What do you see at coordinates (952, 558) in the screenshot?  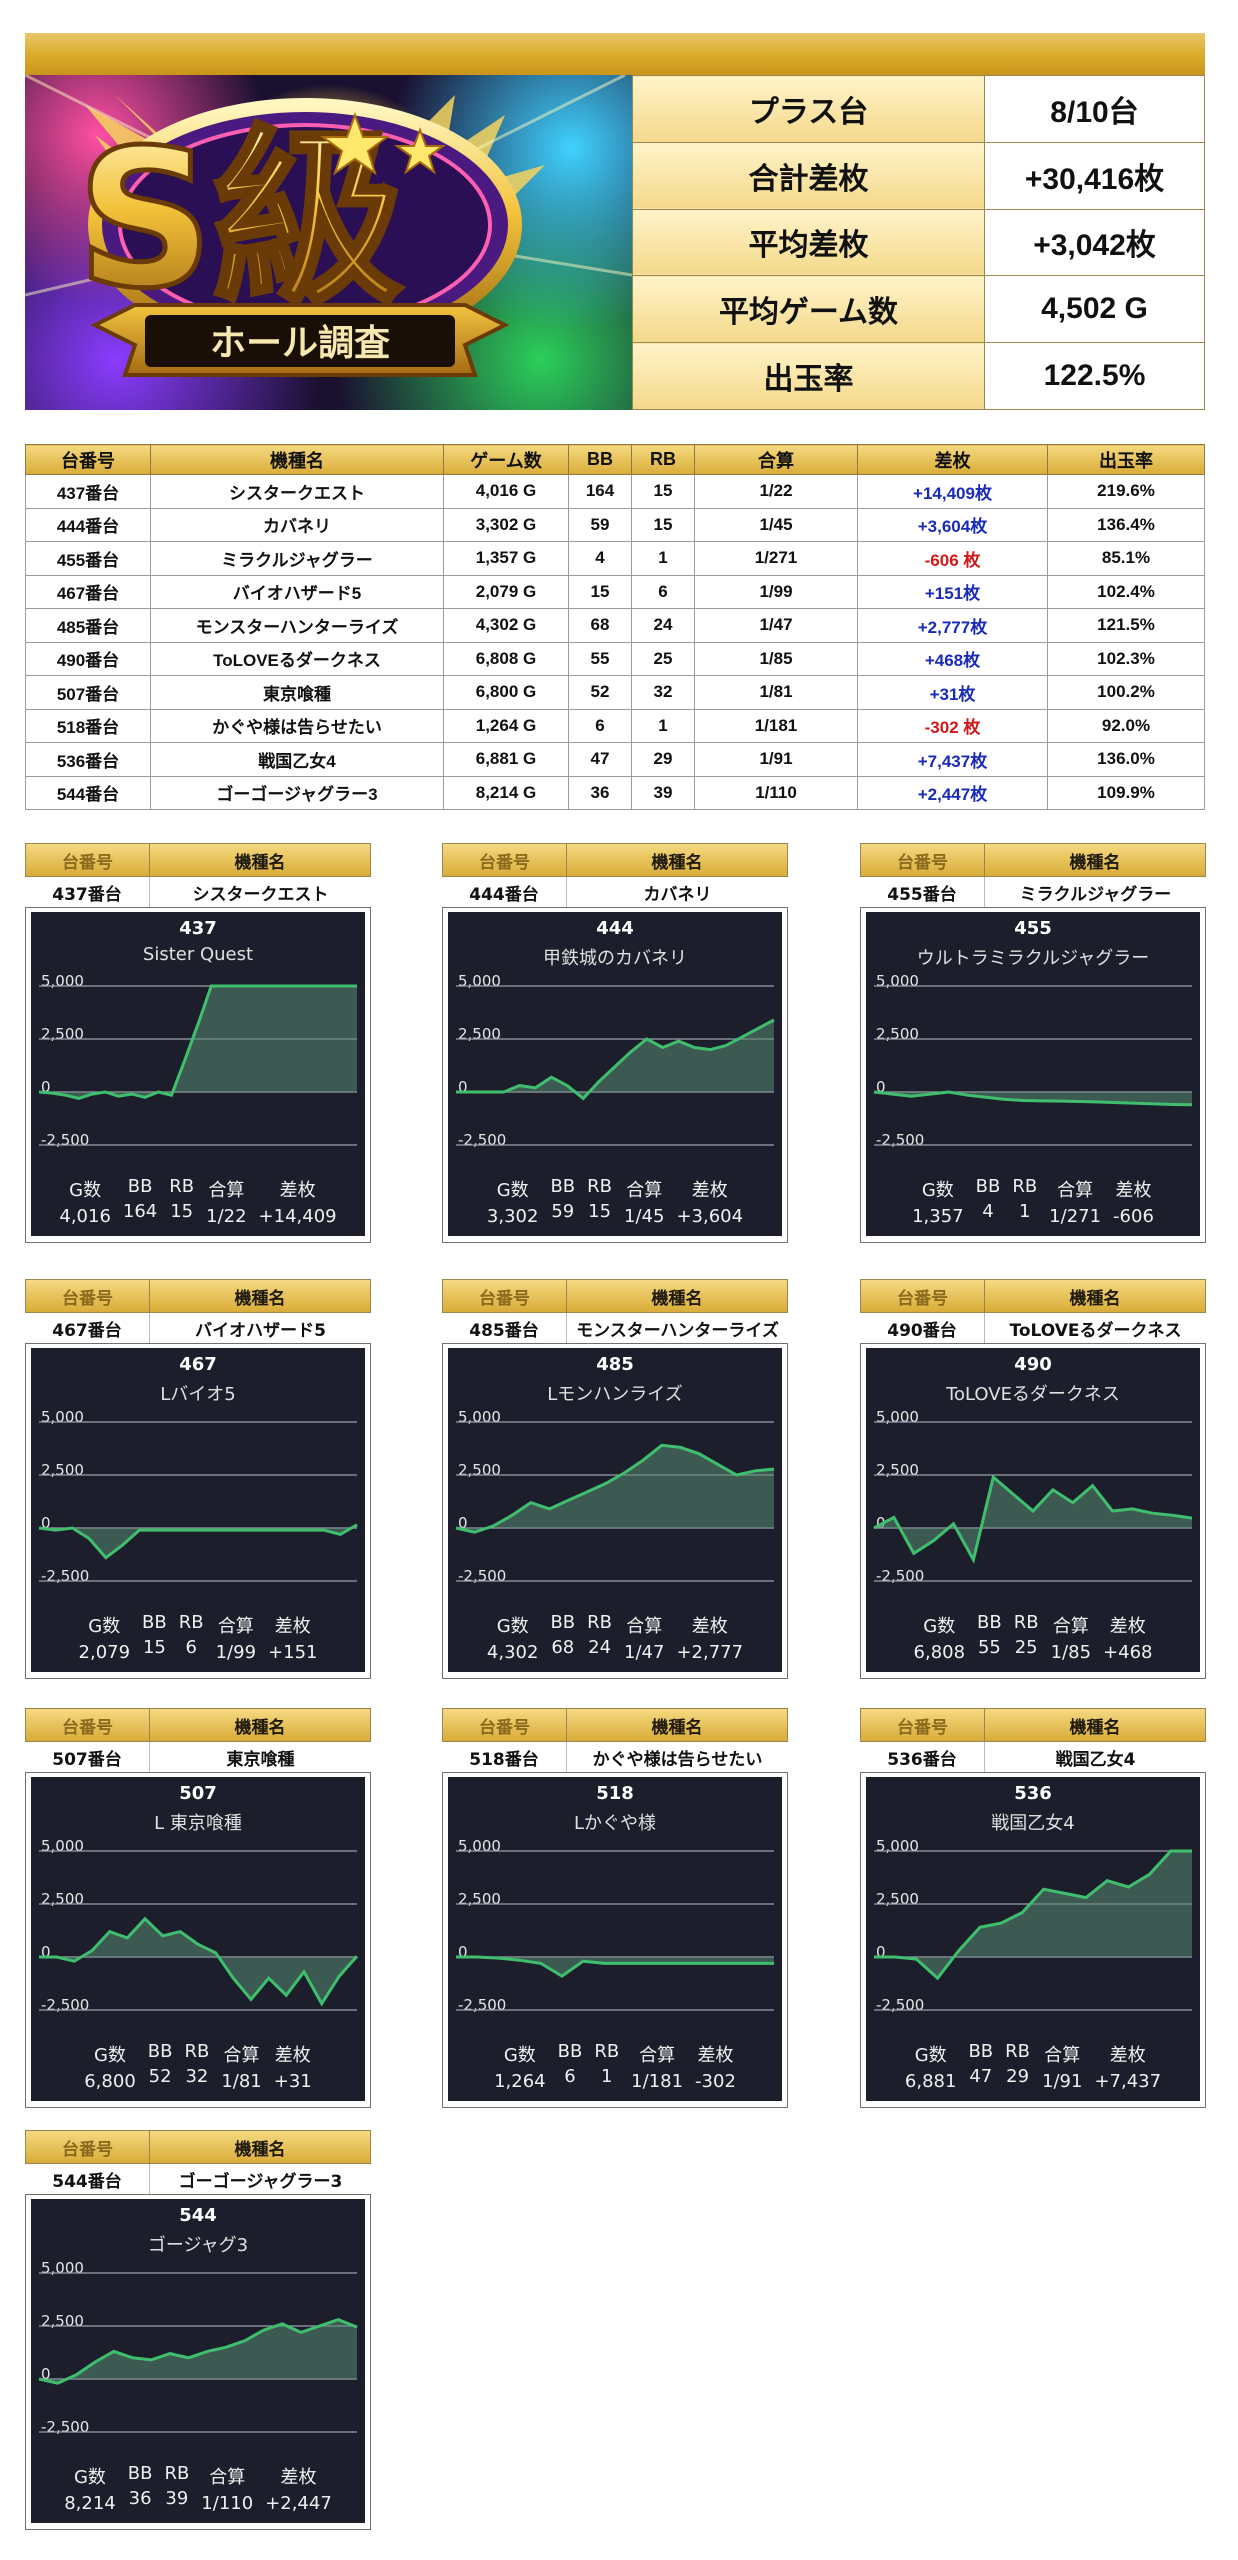 I see `cell-diff: -606 枚` at bounding box center [952, 558].